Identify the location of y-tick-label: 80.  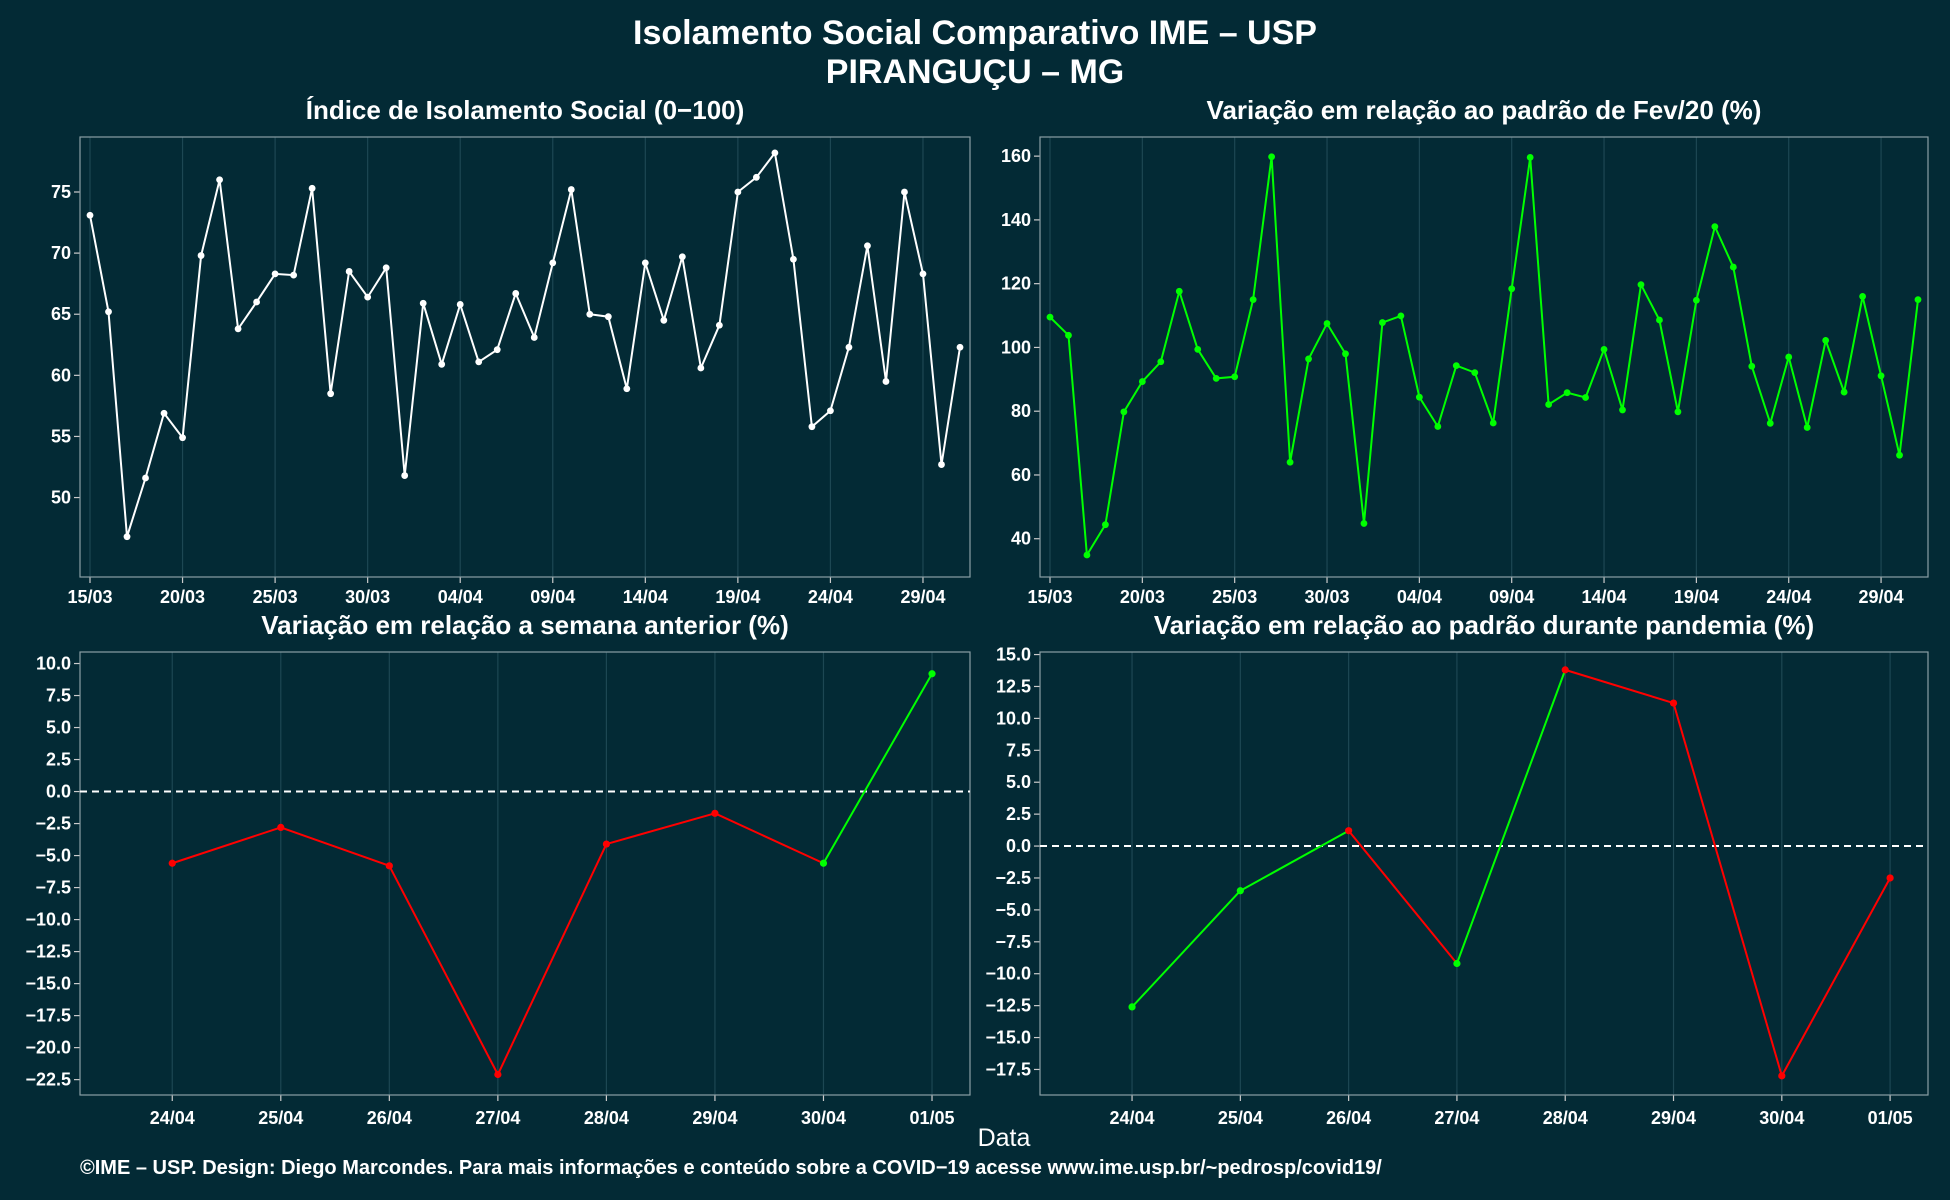
(1021, 411).